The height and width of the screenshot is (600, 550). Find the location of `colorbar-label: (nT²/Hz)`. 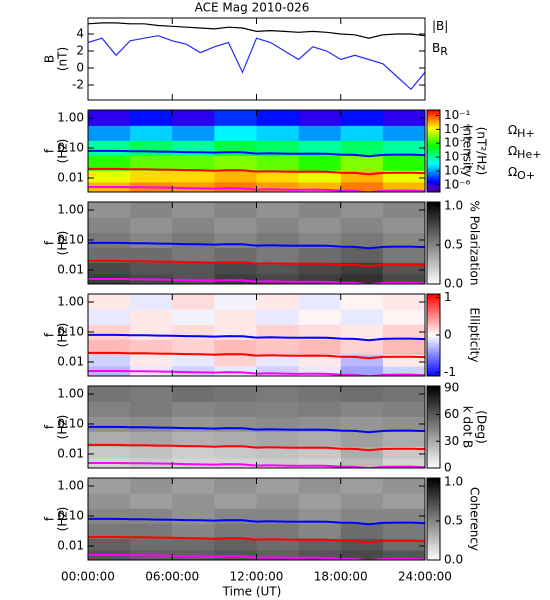

colorbar-label: (nT²/Hz) is located at coordinates (482, 151).